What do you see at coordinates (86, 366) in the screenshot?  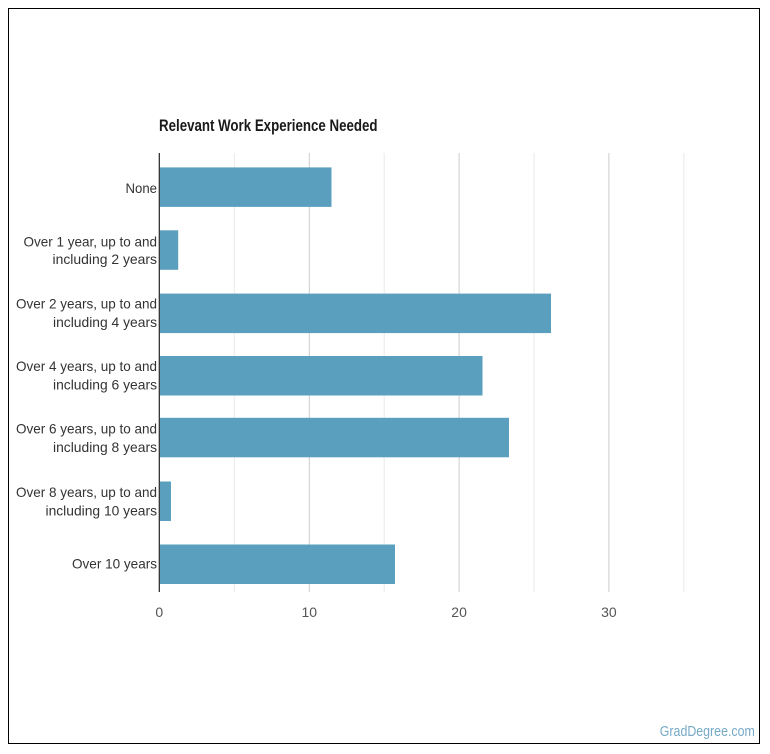 I see `svg-text: Over 4 years, up to and` at bounding box center [86, 366].